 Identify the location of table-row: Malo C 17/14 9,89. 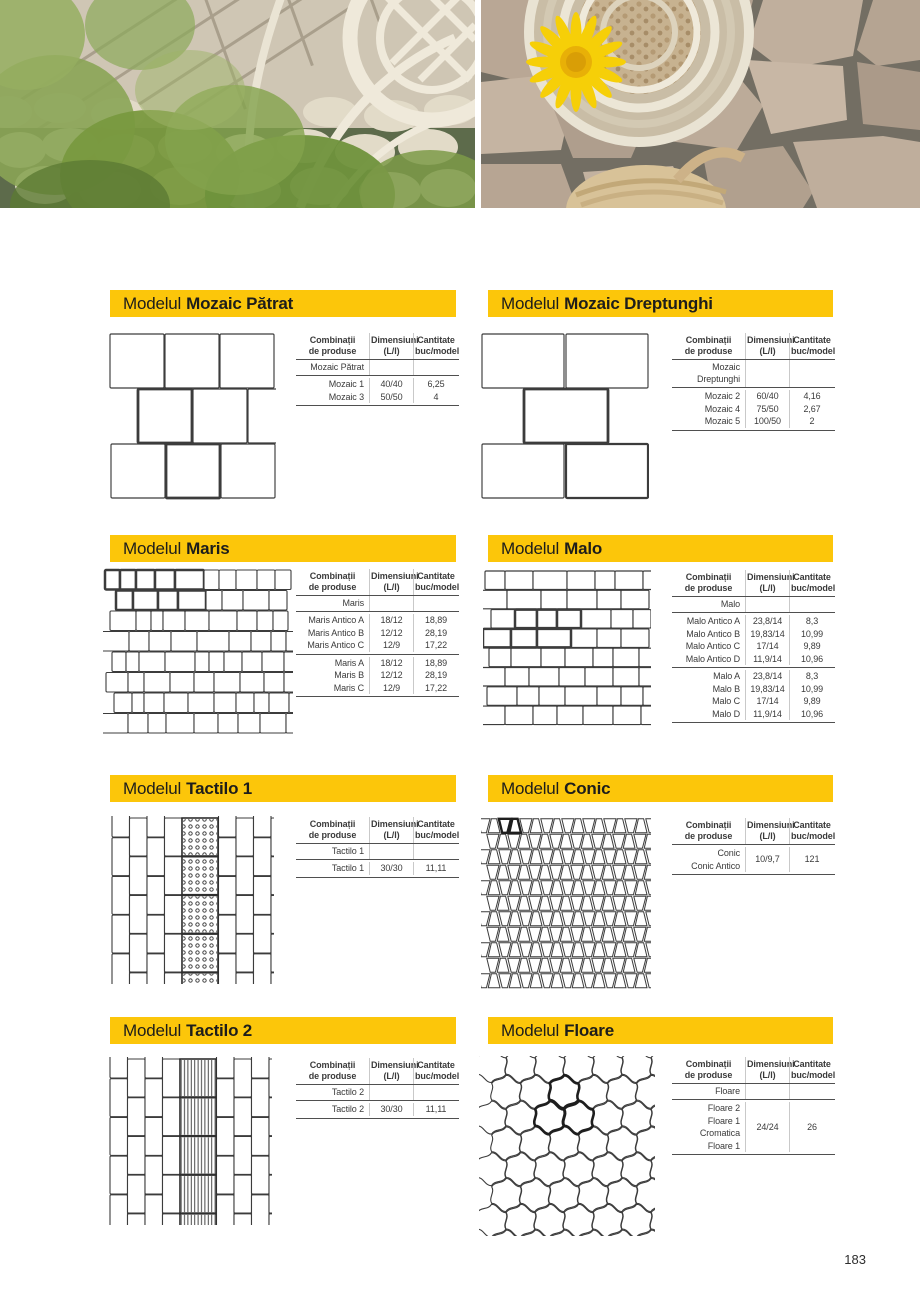
(753, 701).